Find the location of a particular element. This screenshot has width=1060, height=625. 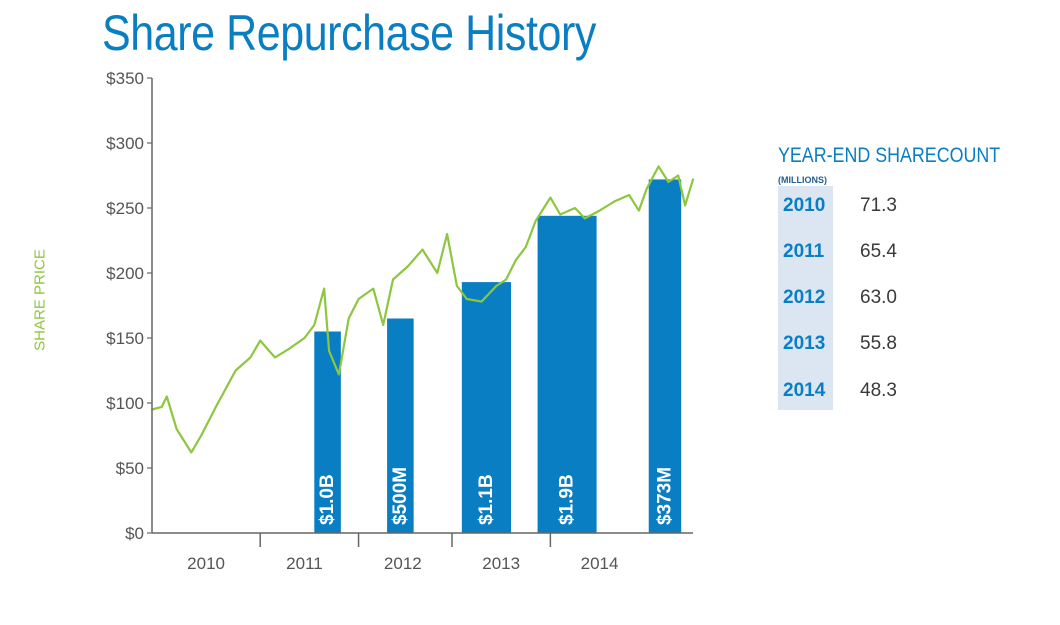

sharecount-year: 2013 is located at coordinates (804, 343).